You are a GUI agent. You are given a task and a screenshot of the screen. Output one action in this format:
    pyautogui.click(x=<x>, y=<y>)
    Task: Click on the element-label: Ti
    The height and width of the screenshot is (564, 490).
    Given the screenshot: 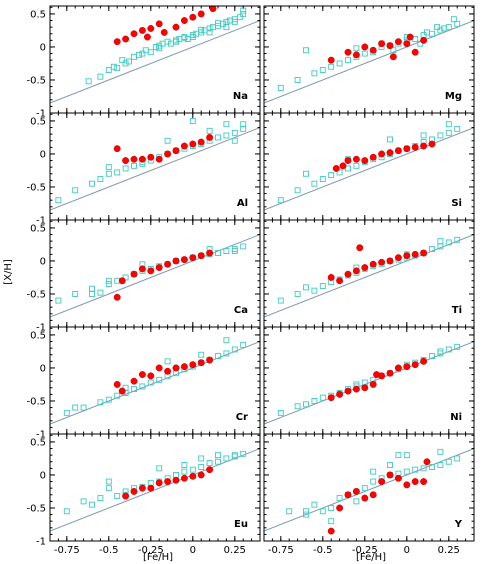 What is the action you would take?
    pyautogui.click(x=457, y=310)
    